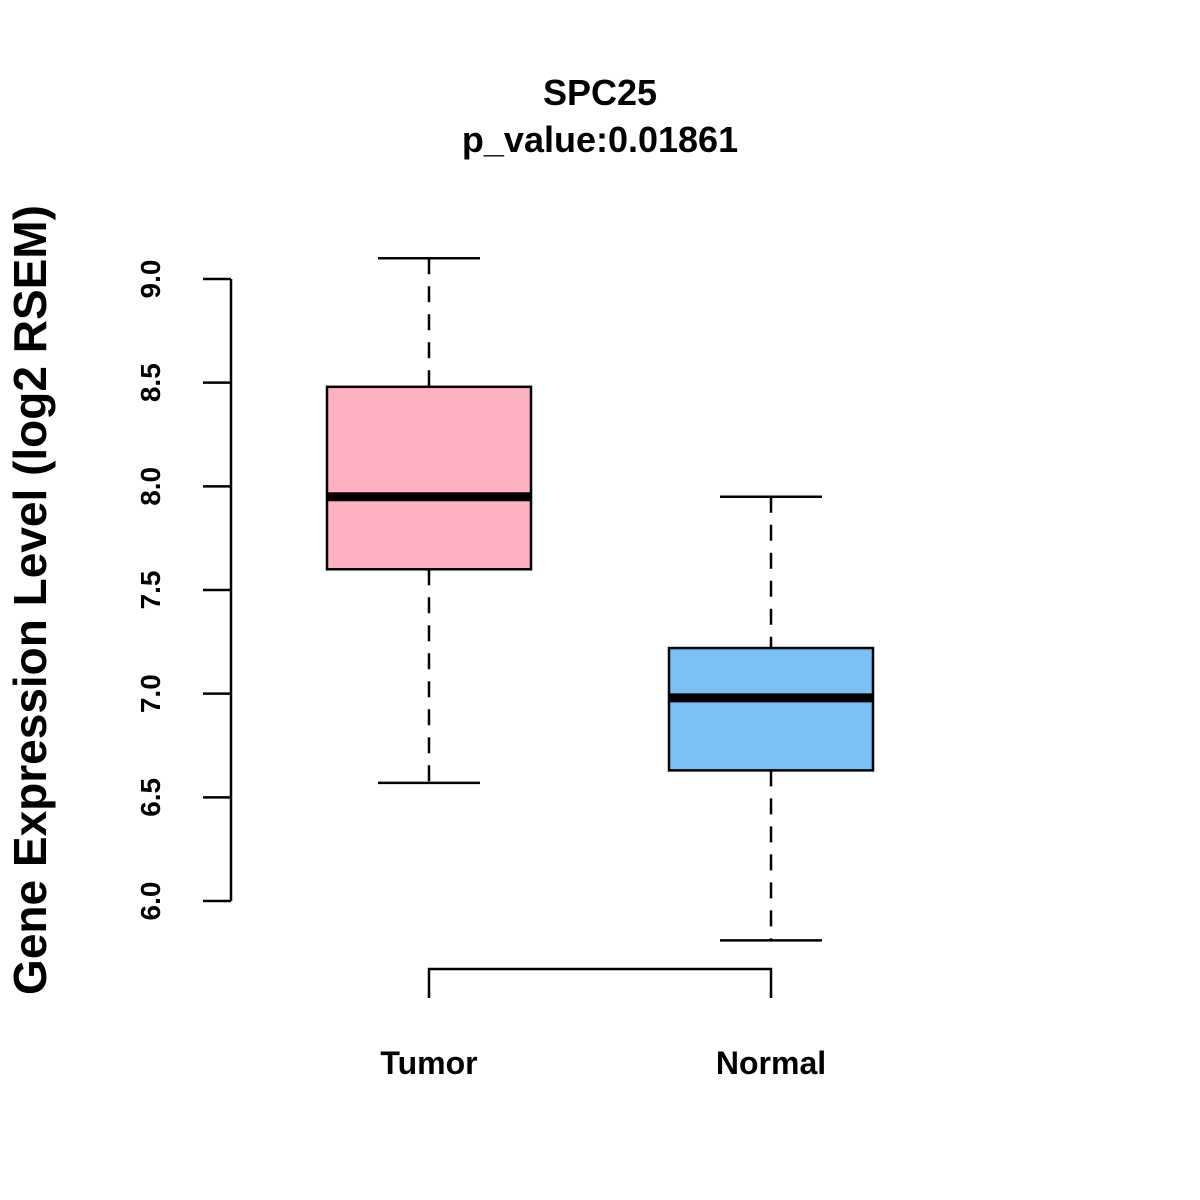 This screenshot has width=1200, height=1200. I want to click on group-bracket, so click(600, 982).